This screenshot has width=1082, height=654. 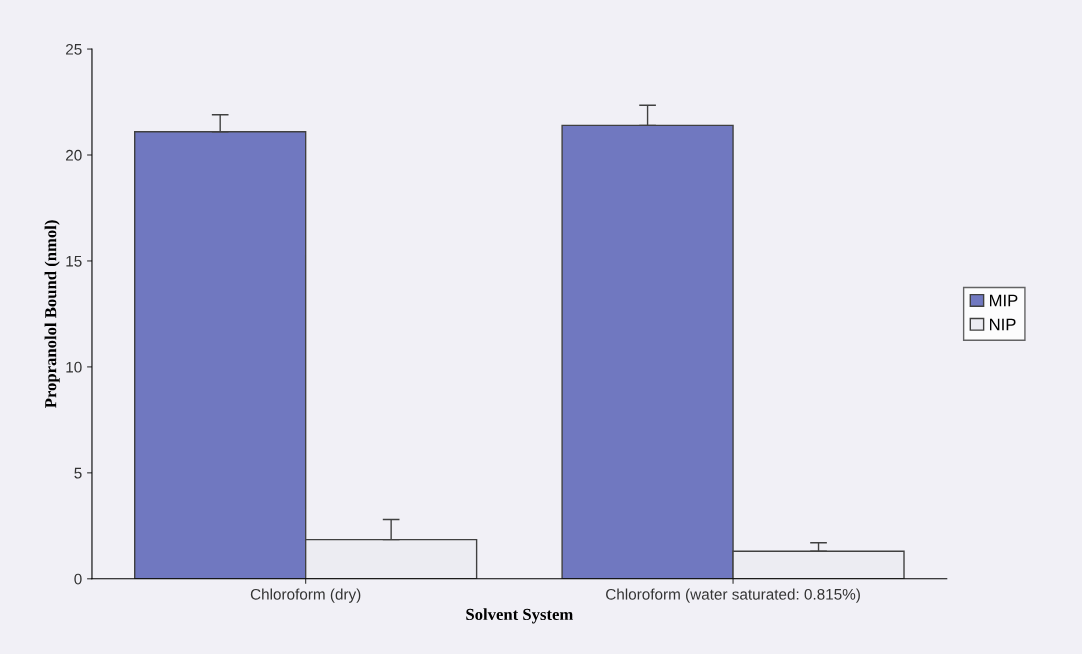 I want to click on y-tick-label: 20, so click(x=74, y=155).